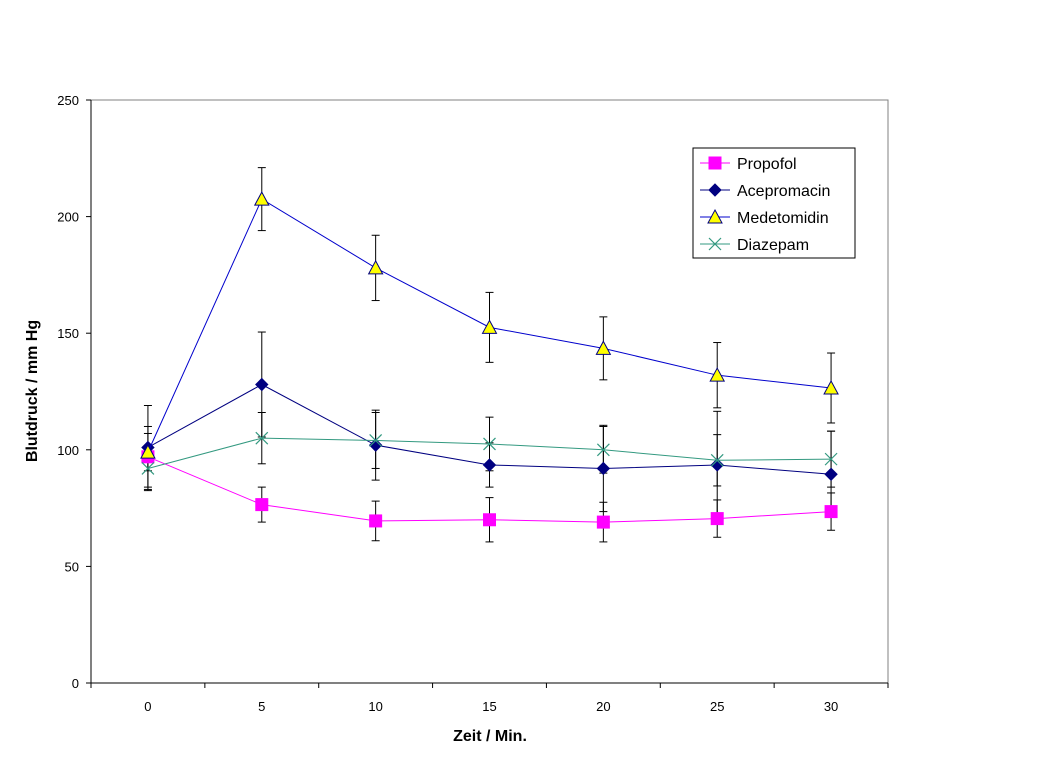  Describe the element at coordinates (68, 333) in the screenshot. I see `y-tick-label: 150` at that location.